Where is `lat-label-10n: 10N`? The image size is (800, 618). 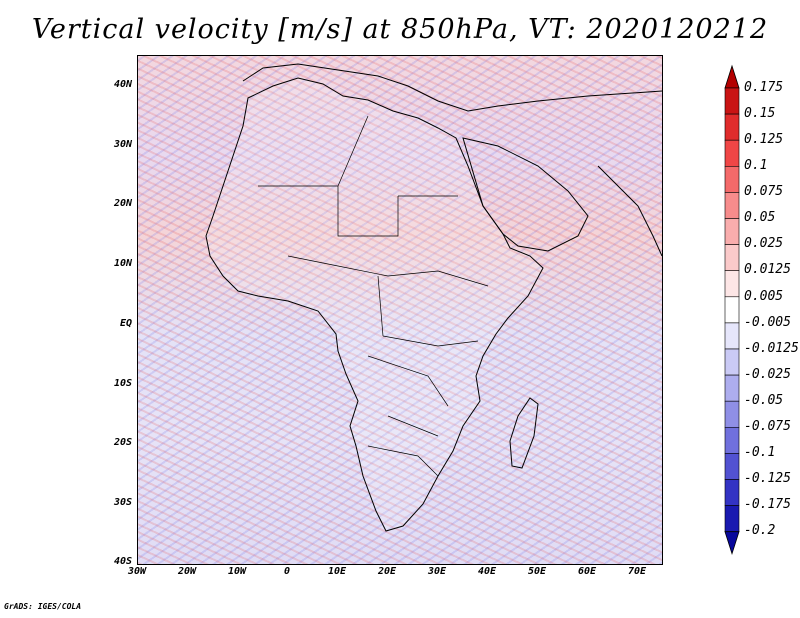 lat-label-10n: 10N is located at coordinates (122, 263).